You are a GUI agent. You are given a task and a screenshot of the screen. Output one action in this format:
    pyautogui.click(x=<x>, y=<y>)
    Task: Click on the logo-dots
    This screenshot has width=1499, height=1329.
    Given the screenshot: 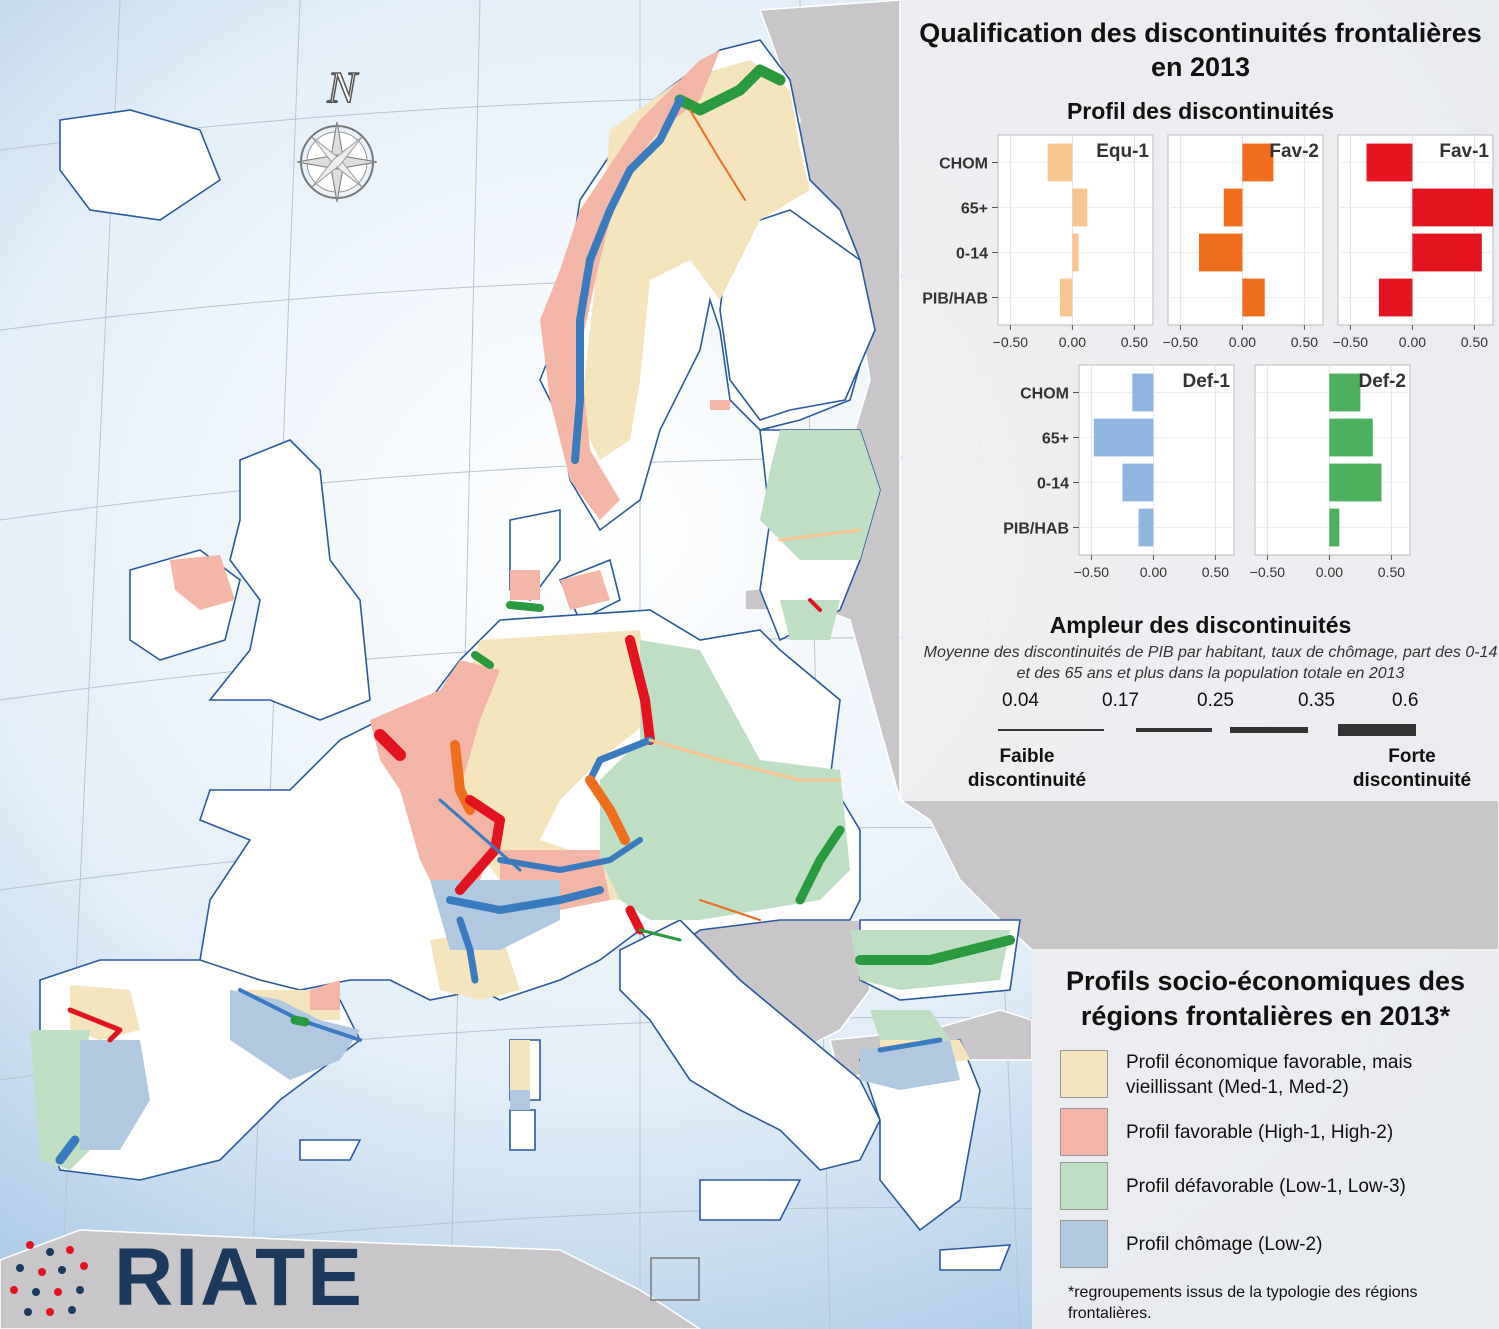 What is the action you would take?
    pyautogui.click(x=49, y=1278)
    